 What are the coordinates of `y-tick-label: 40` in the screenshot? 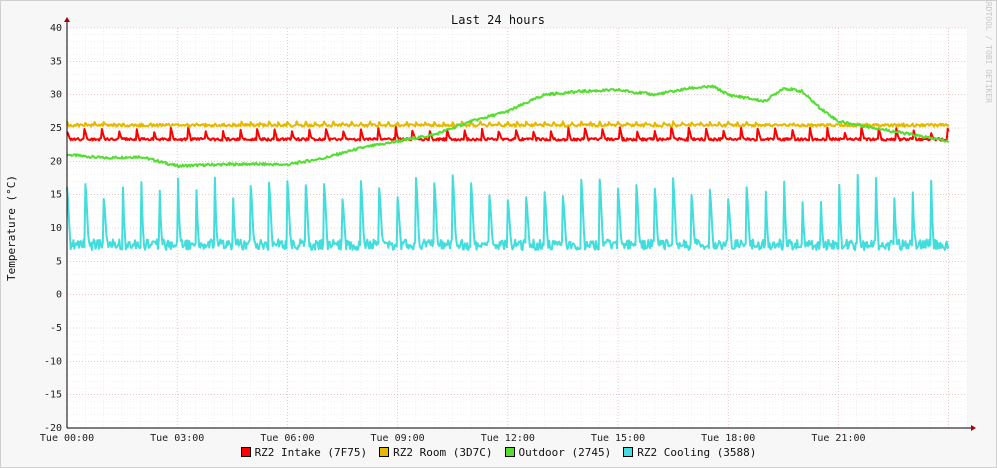 It's located at (56, 28).